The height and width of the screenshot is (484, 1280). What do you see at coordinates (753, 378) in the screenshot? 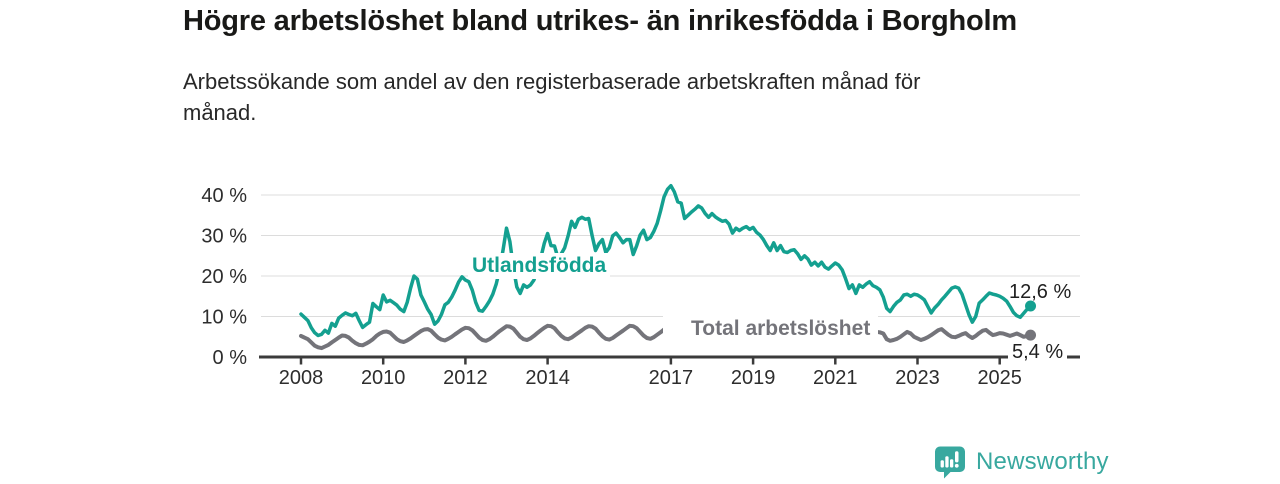
I see `x-axis-tick-label: 2019` at bounding box center [753, 378].